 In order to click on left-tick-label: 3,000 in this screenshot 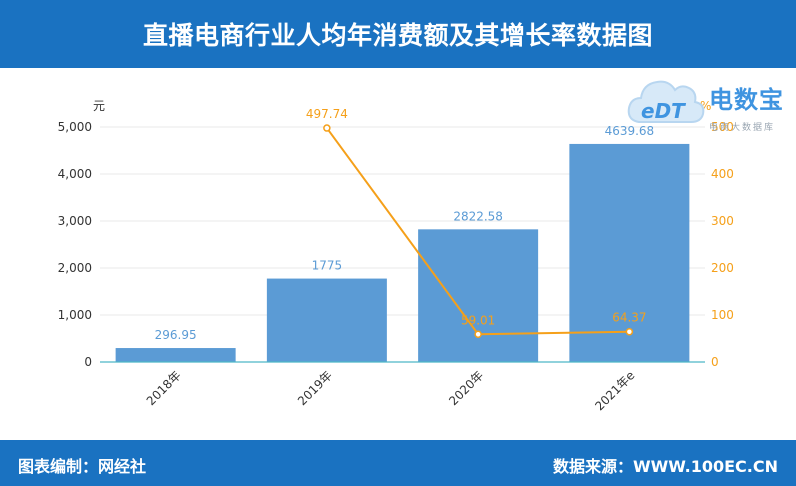, I will do `click(75, 221)`.